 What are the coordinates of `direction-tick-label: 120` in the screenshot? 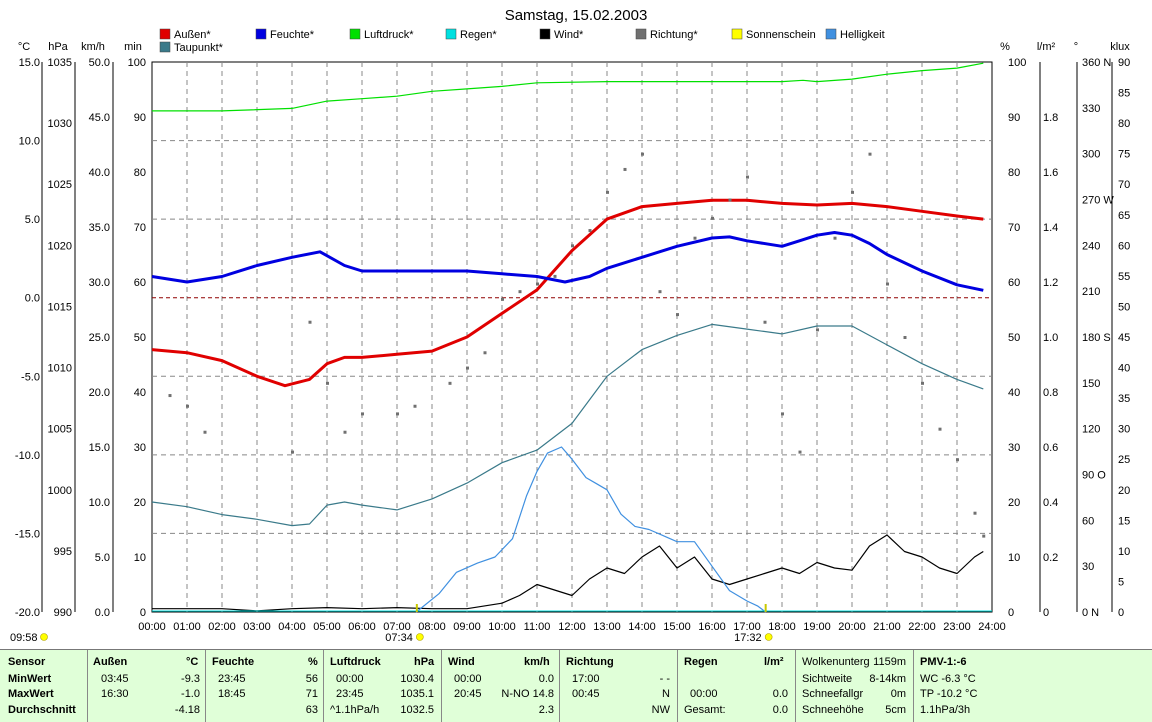 It's located at (1091, 430).